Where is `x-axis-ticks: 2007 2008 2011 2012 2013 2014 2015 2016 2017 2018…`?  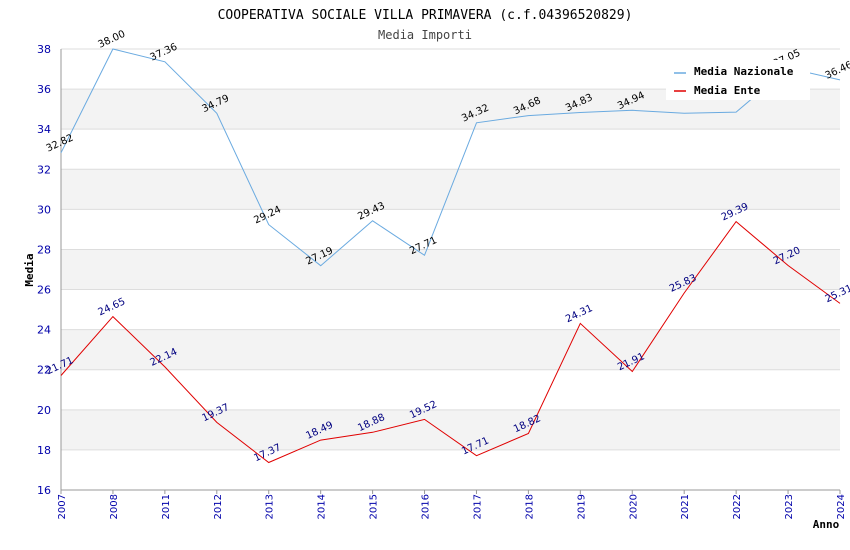 x-axis-ticks: 2007 2008 2011 2012 2013 2014 2015 2016 2017 2018… is located at coordinates (452, 504).